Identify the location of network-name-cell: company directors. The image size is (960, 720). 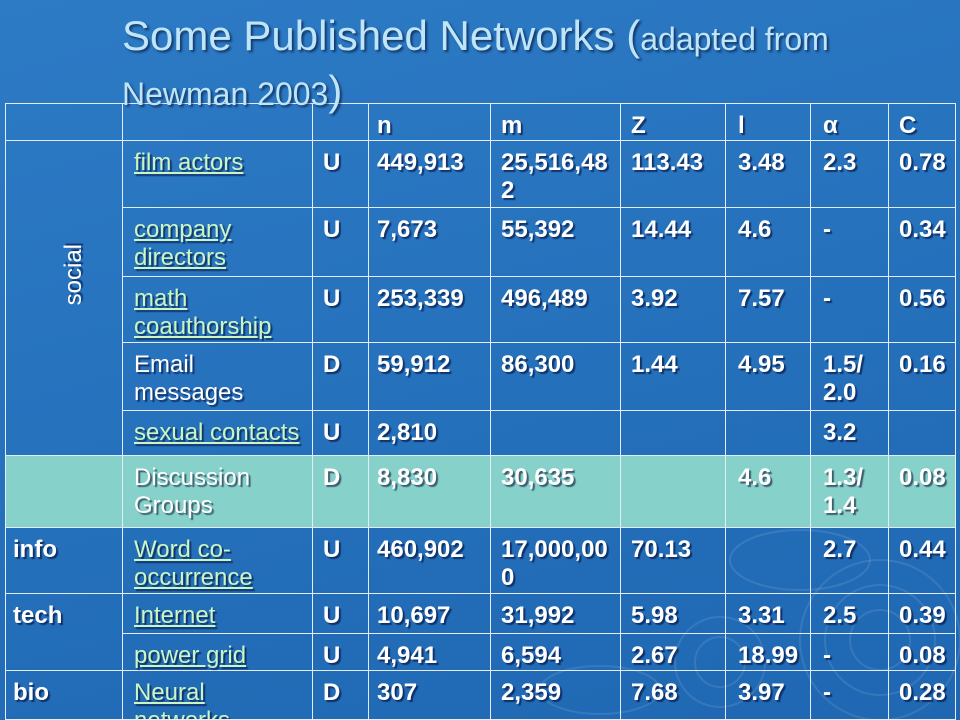
(217, 242).